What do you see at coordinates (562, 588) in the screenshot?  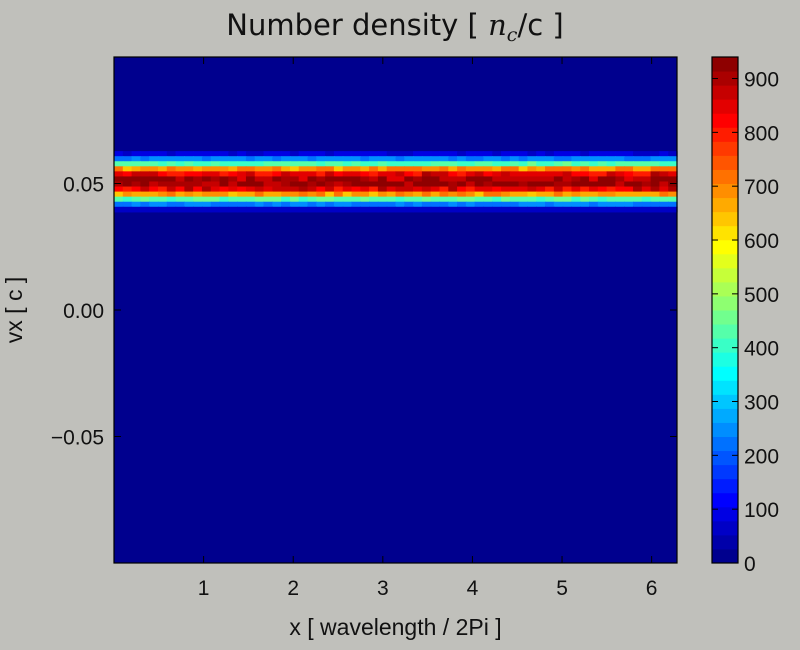 I see `x-tick-label: 5` at bounding box center [562, 588].